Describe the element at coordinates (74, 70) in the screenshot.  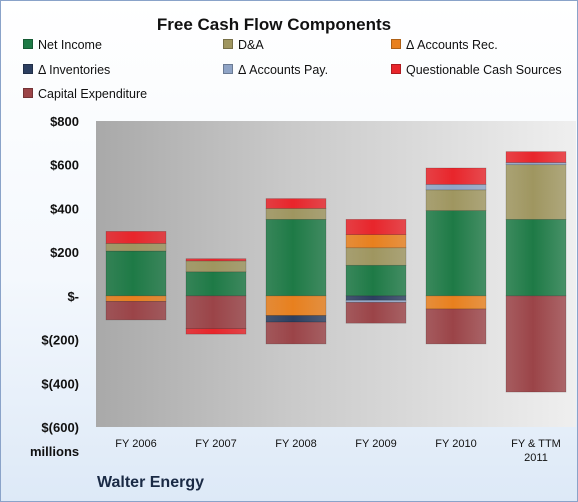
I see `legend-label: Δ Inventories` at that location.